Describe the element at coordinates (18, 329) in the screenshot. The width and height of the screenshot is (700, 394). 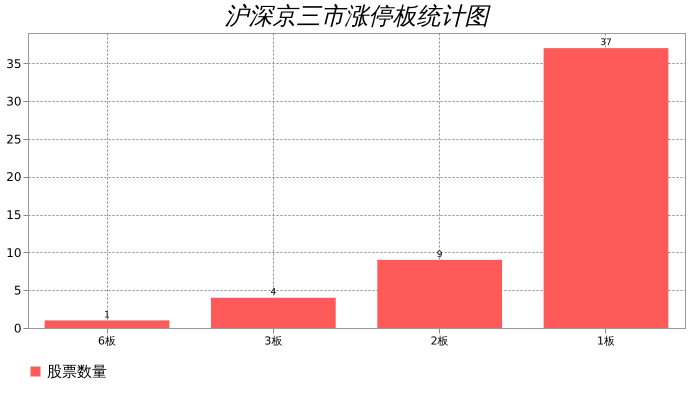
I see `y-tick-label: 0` at that location.